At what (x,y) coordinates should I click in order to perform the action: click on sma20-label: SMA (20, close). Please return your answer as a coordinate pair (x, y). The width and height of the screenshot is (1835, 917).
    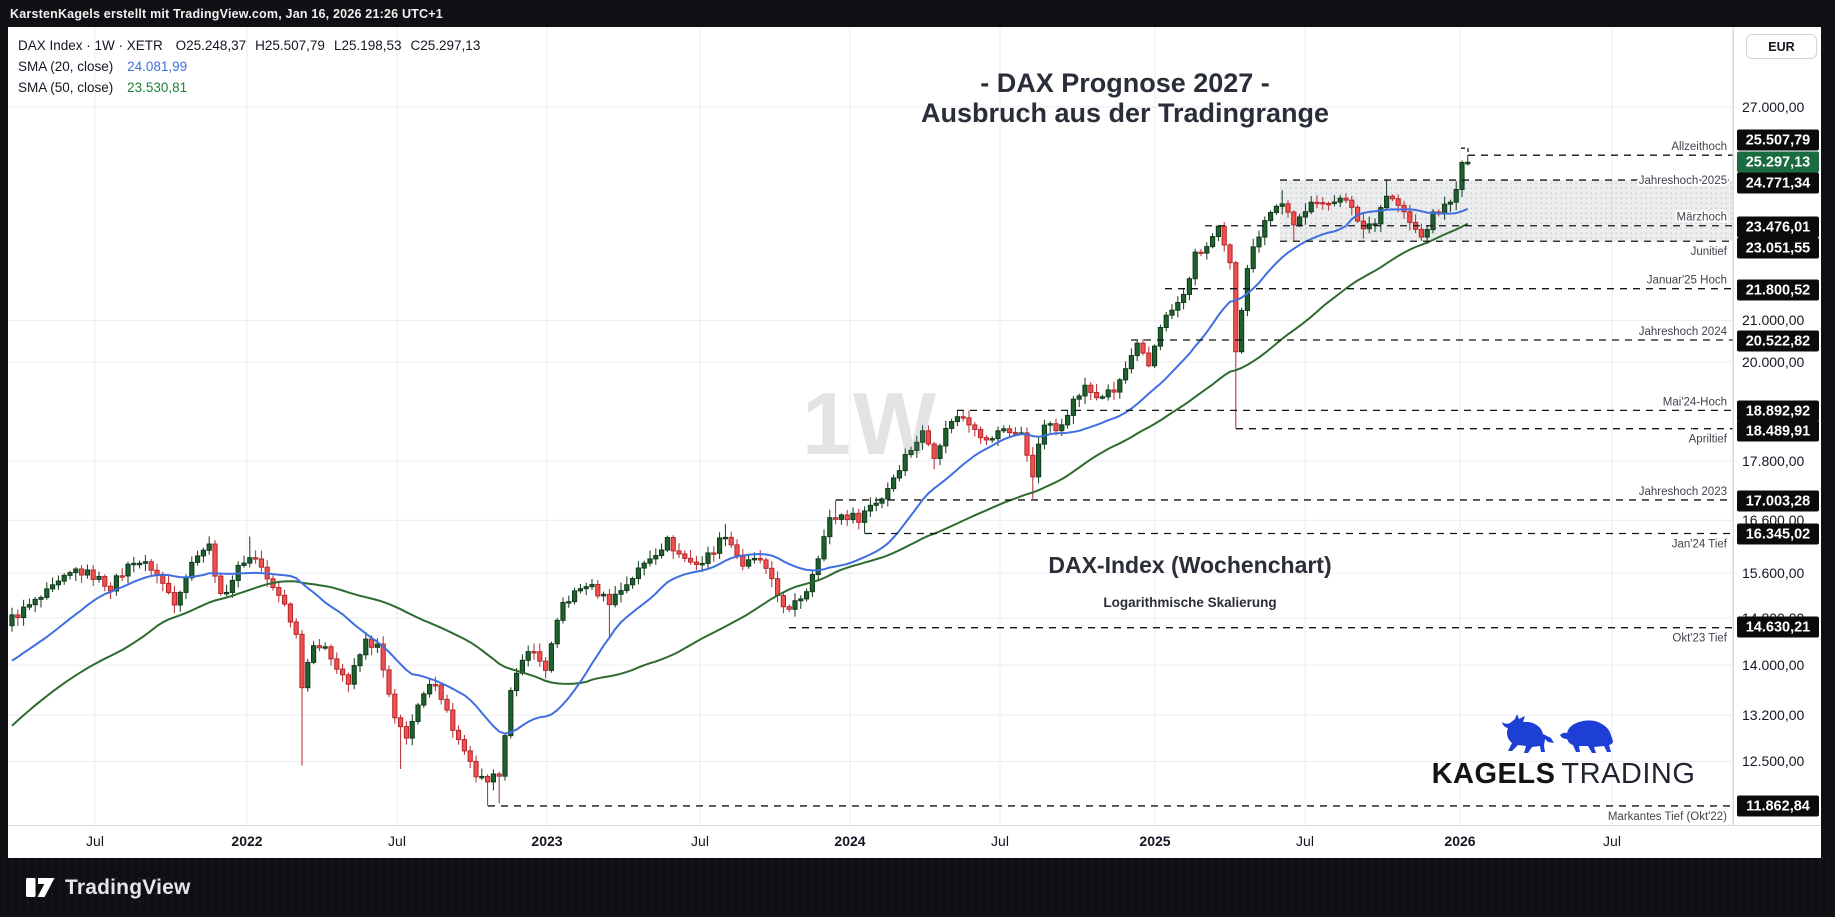
    Looking at the image, I should click on (66, 66).